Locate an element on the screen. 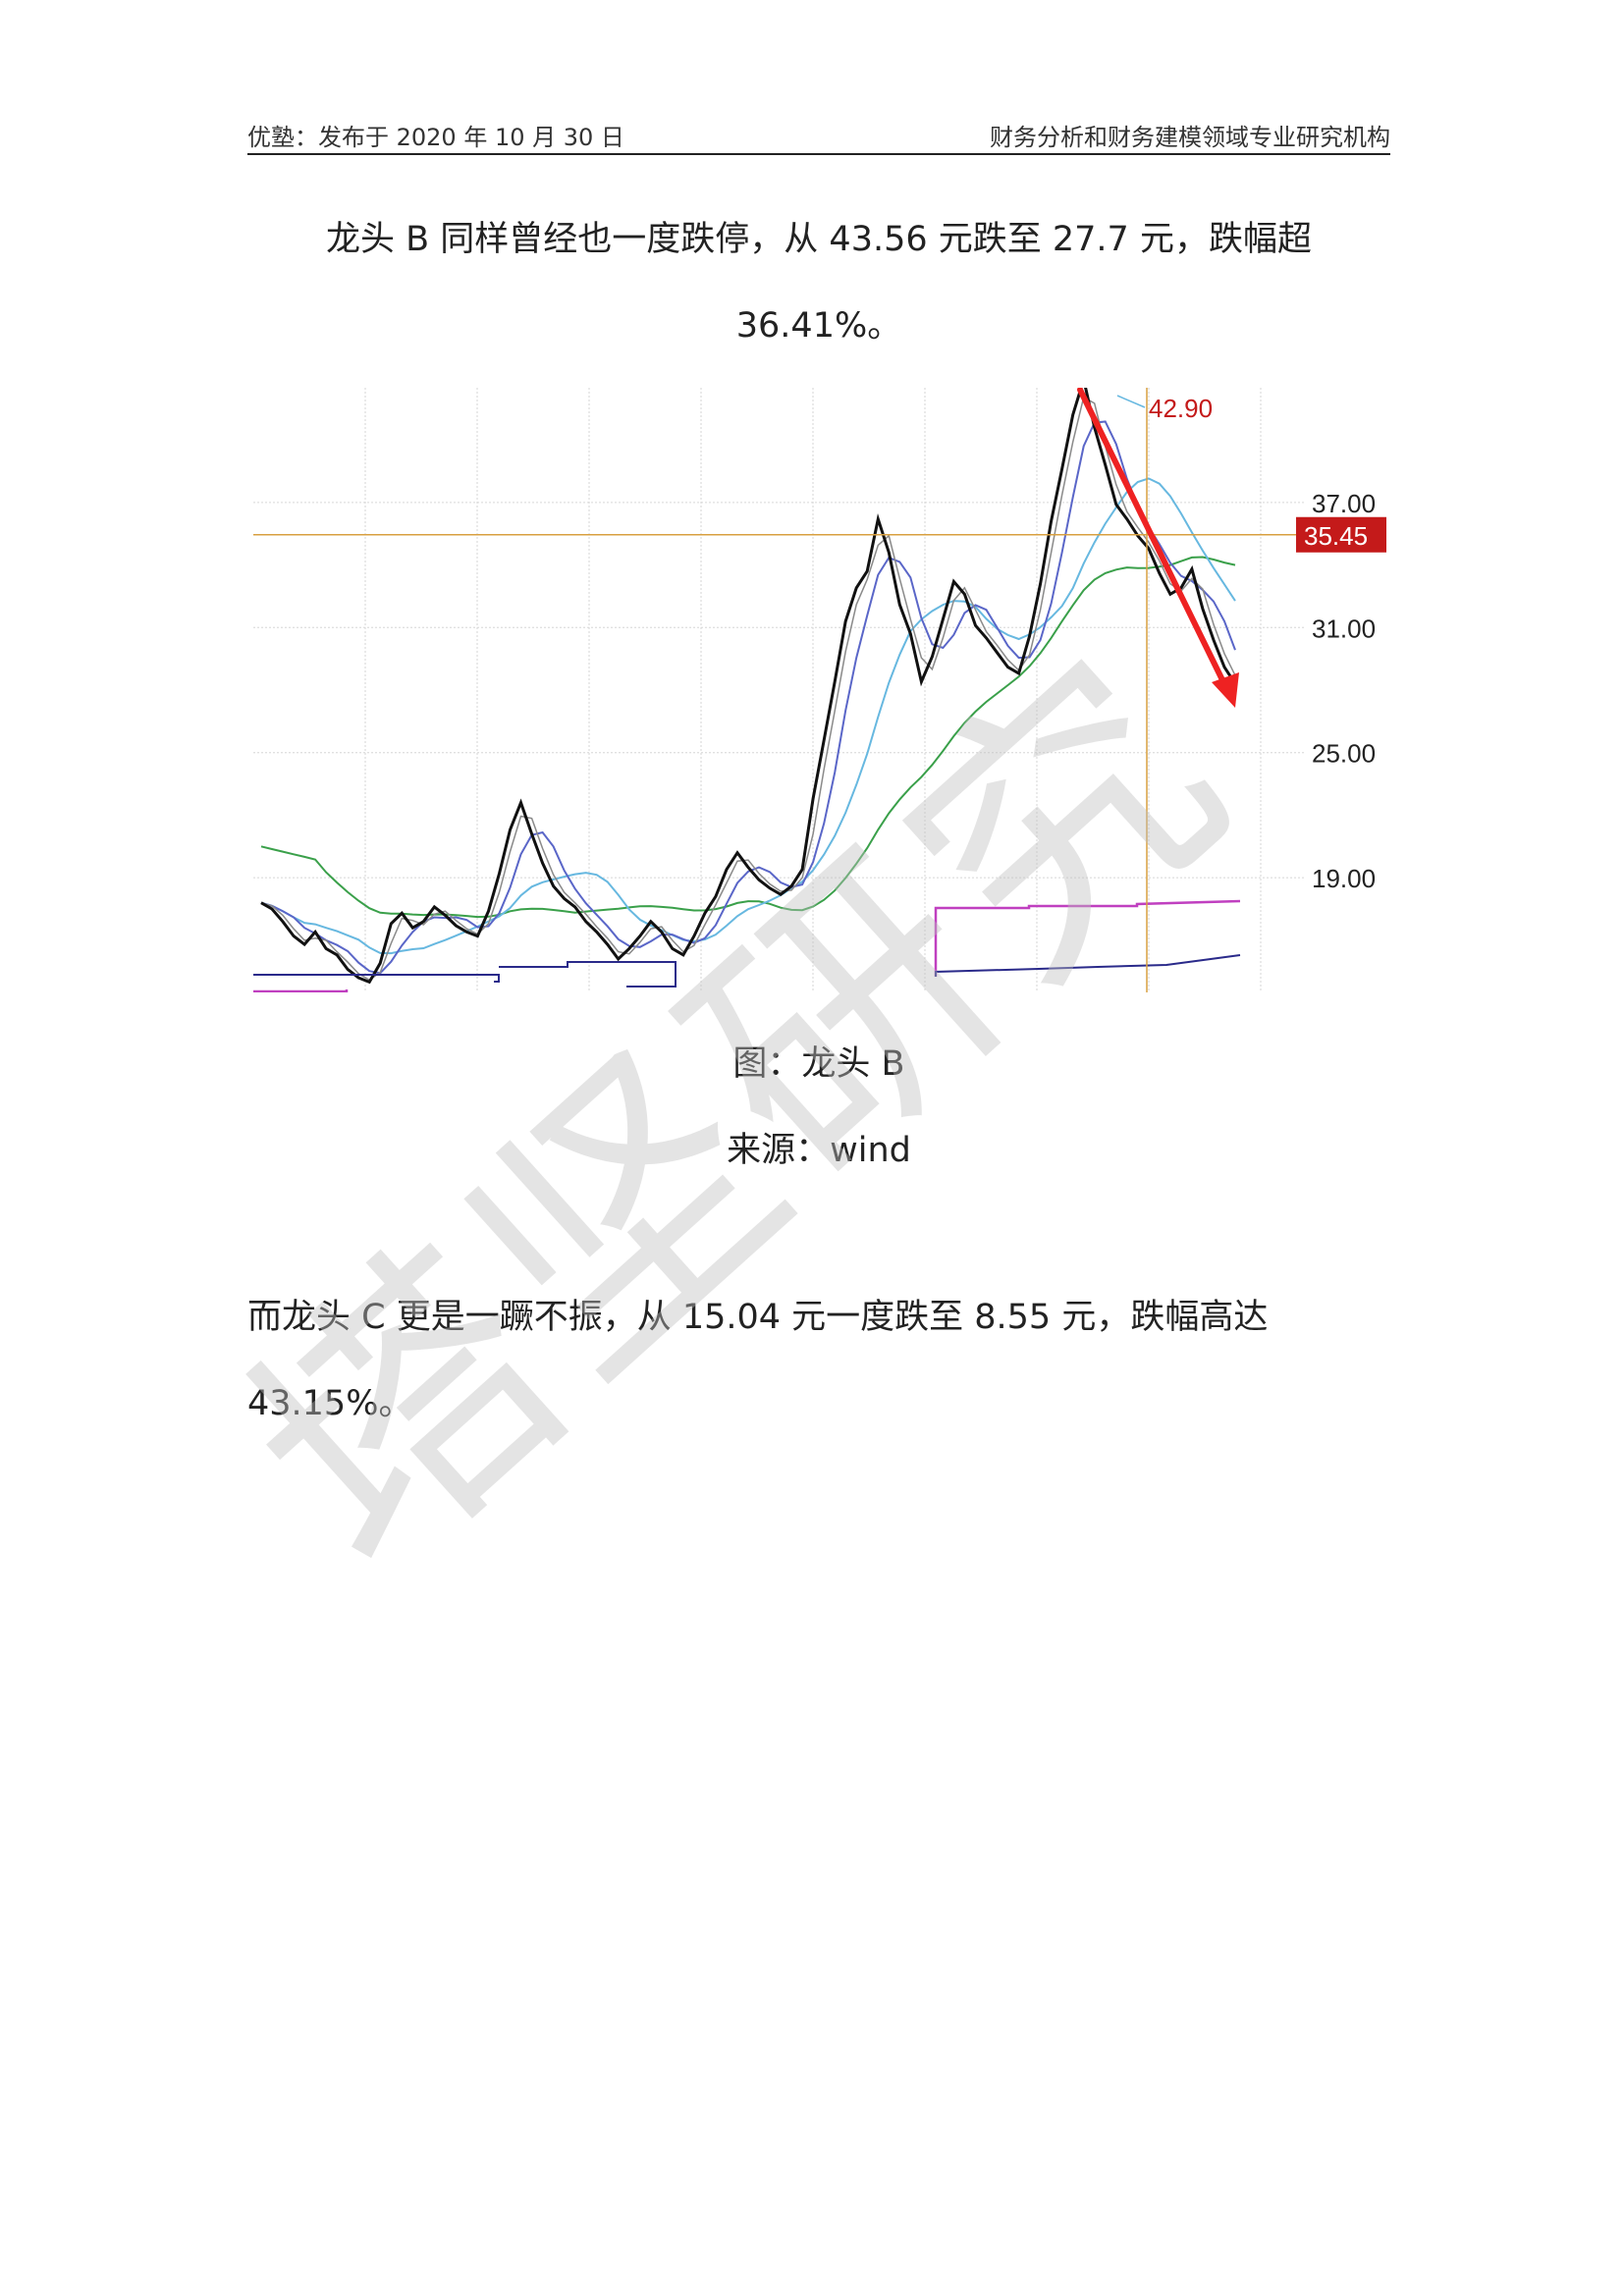 Image resolution: width=1624 pixels, height=2296 pixels. y-tick-label: 25.00 is located at coordinates (1344, 754).